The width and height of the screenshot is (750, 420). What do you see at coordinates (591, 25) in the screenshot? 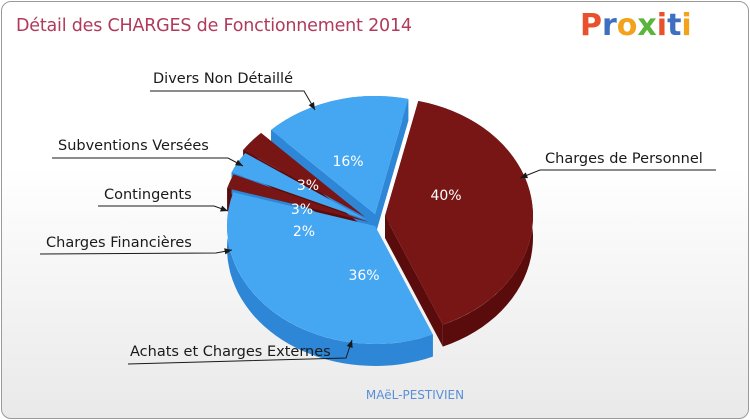
I see `logo-letter: P` at bounding box center [591, 25].